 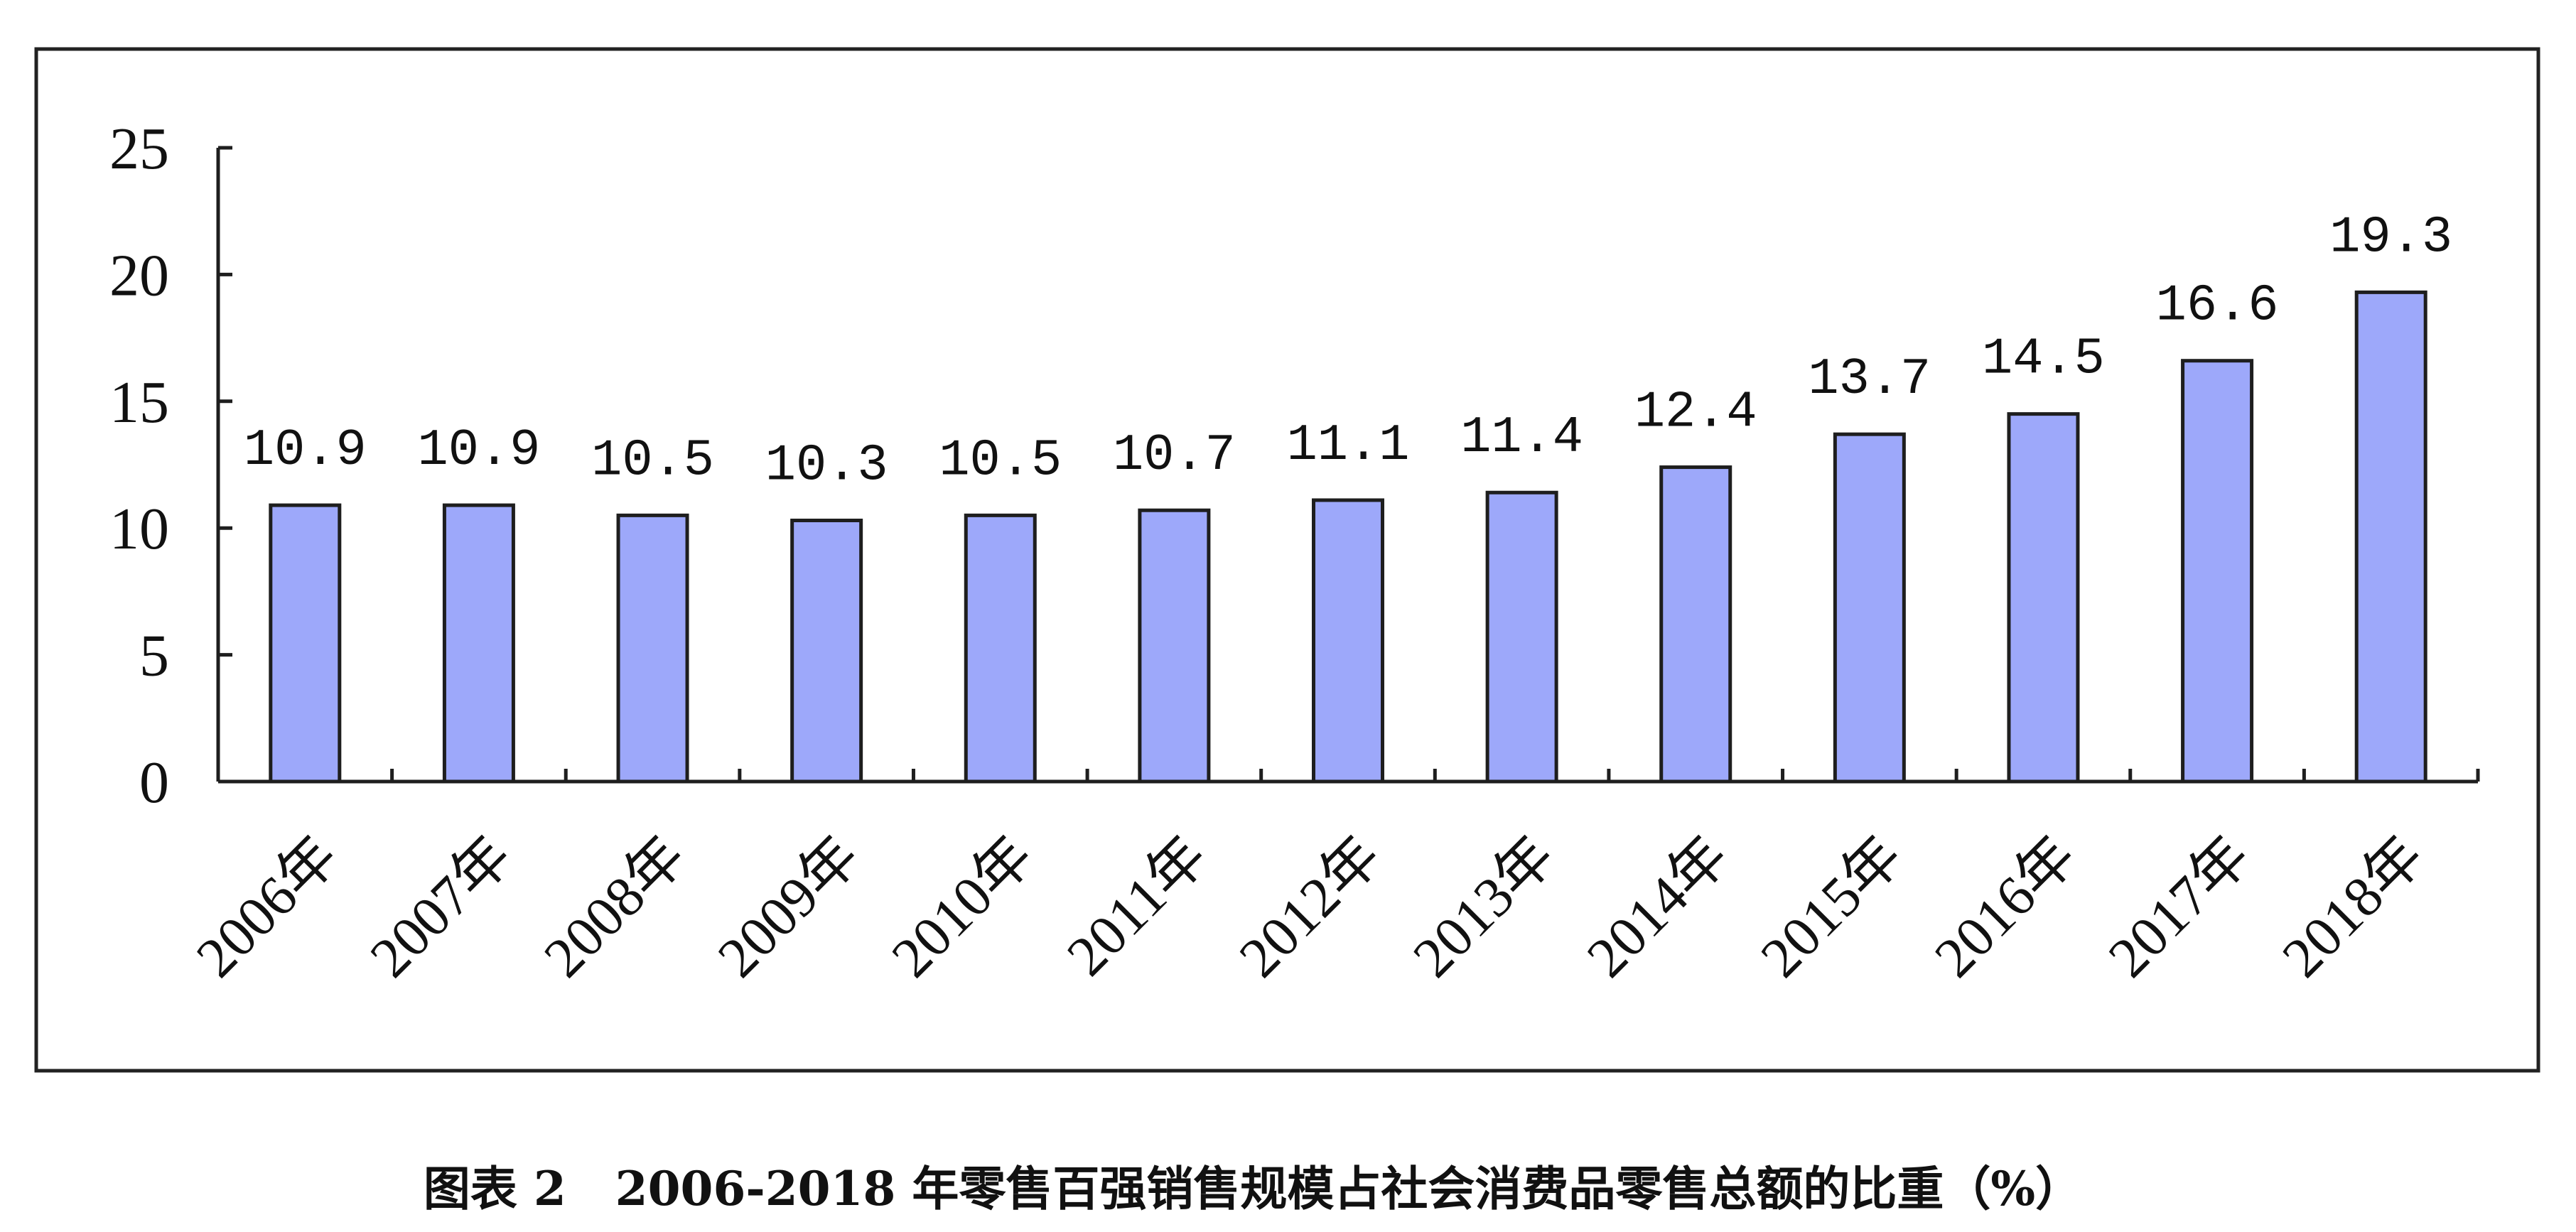 I want to click on data-label: 16.6, so click(x=2217, y=306).